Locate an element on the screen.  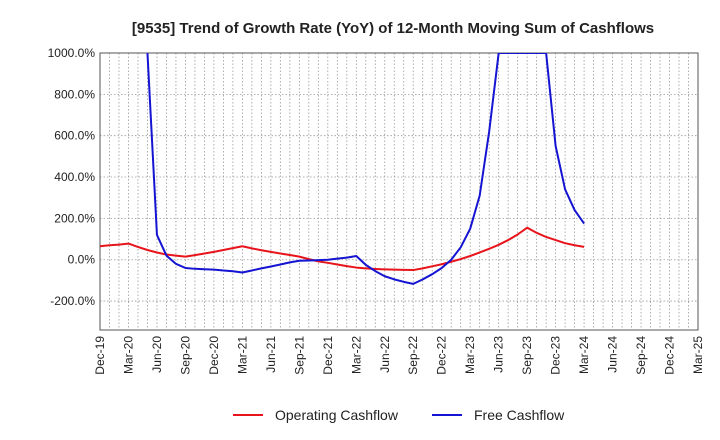
x-tick-label: Mar-24 is located at coordinates (584, 355).